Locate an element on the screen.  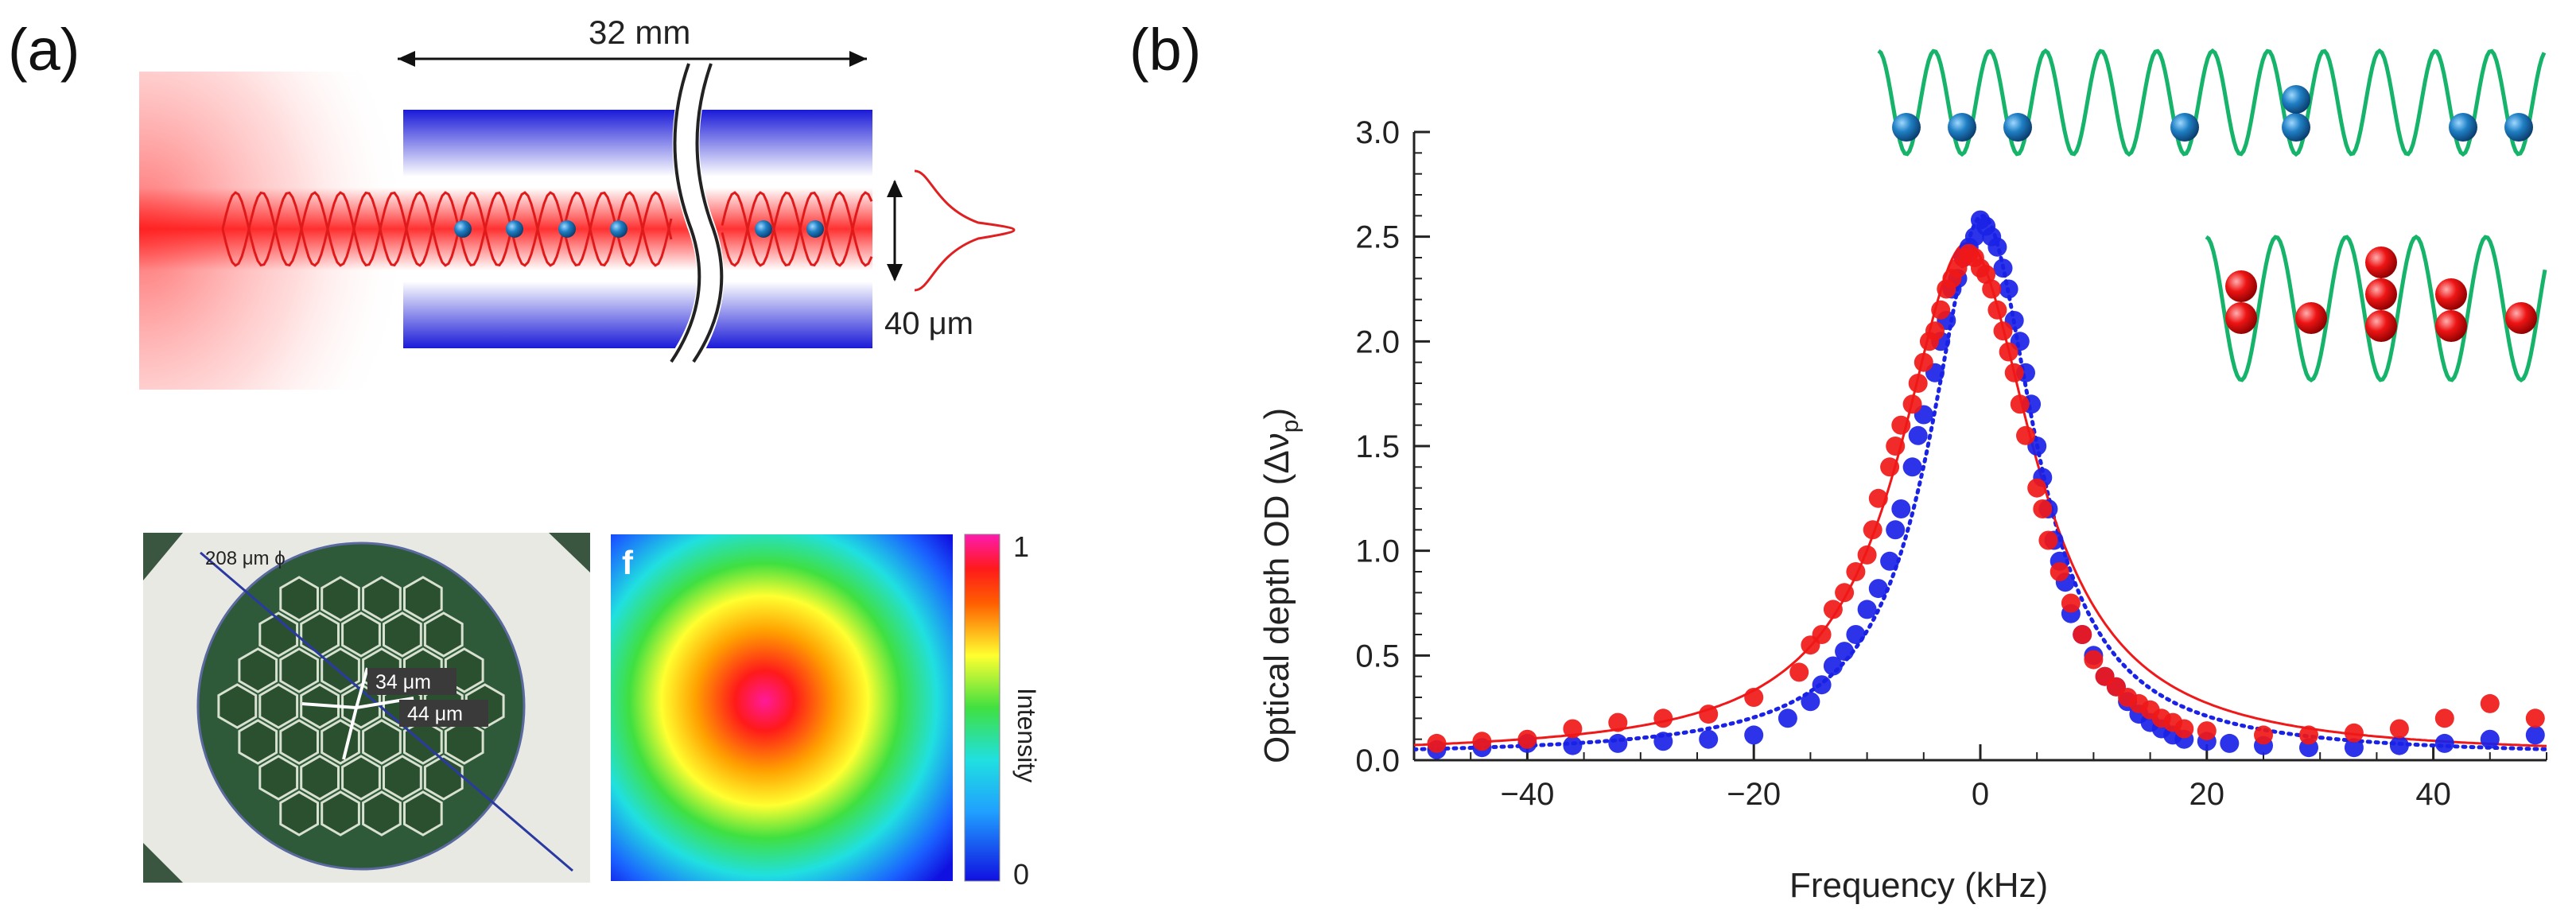
x-tick-label: 20 is located at coordinates (2207, 794).